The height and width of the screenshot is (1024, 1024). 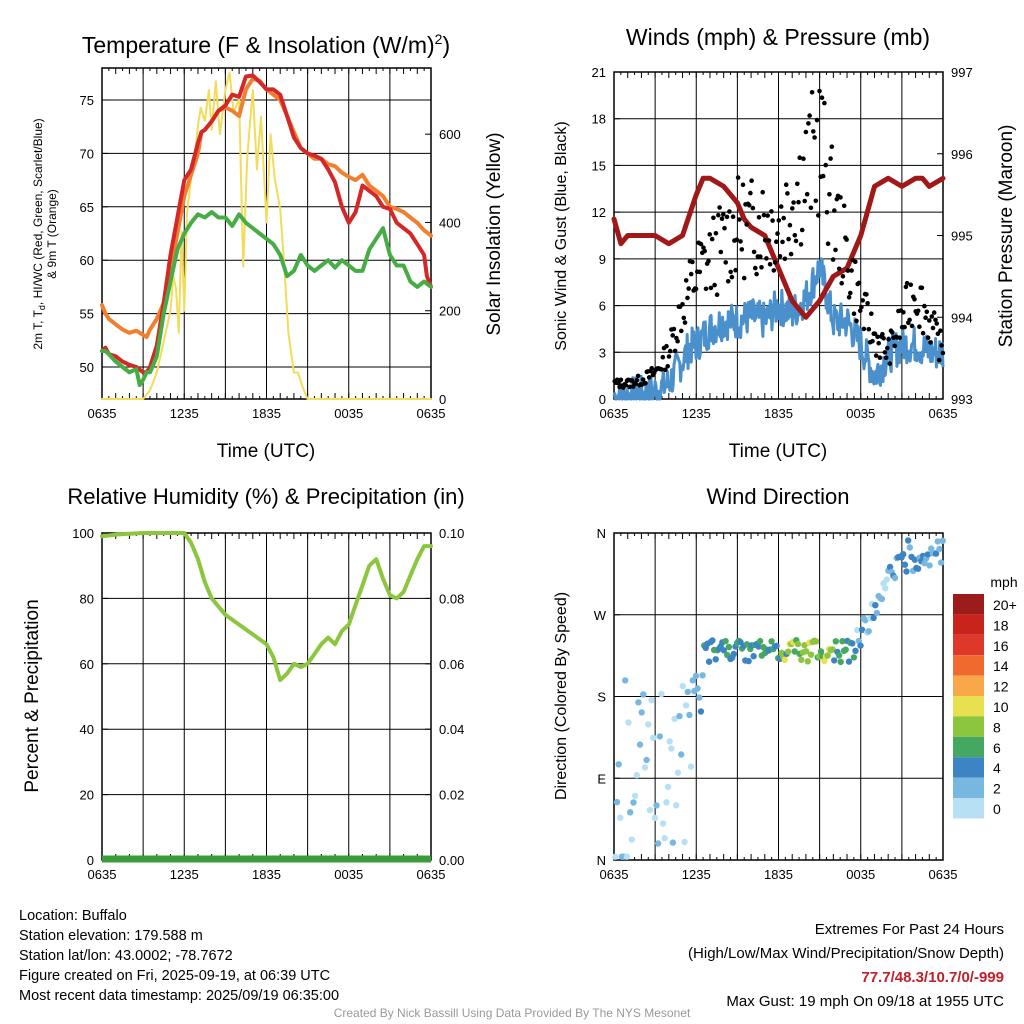 What do you see at coordinates (439, 39) in the screenshot?
I see `title-superscript: 2` at bounding box center [439, 39].